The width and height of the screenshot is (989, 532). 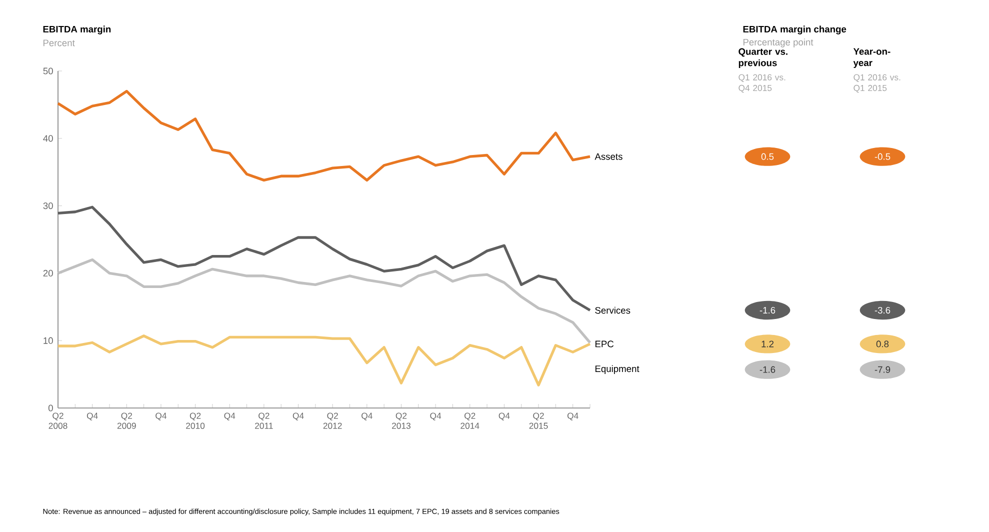 I want to click on series-label: Services, so click(x=612, y=310).